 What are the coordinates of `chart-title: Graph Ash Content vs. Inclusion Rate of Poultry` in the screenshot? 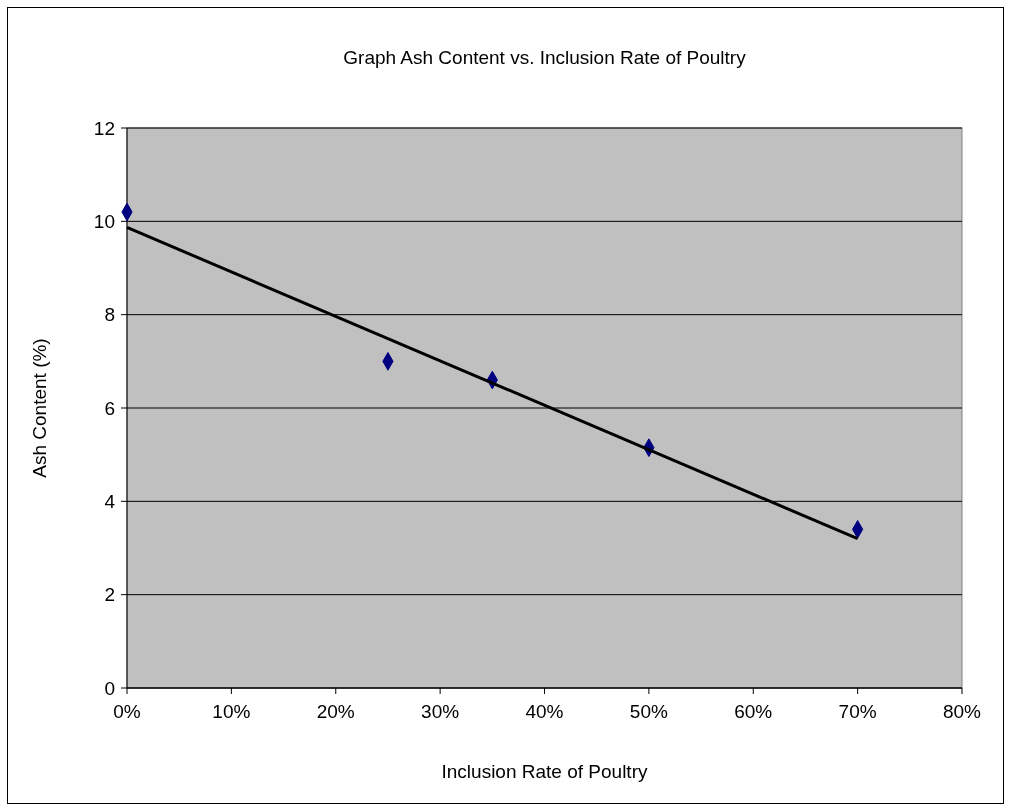 It's located at (545, 57).